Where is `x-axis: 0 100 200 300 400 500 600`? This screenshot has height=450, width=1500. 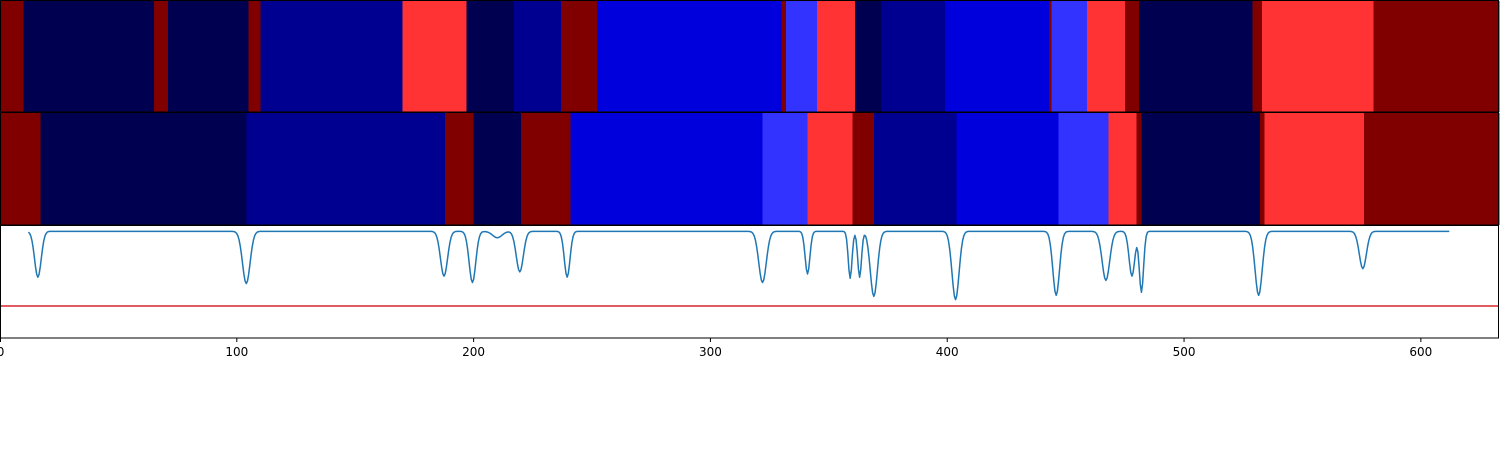
x-axis: 0 100 200 300 400 500 600 is located at coordinates (716, 348).